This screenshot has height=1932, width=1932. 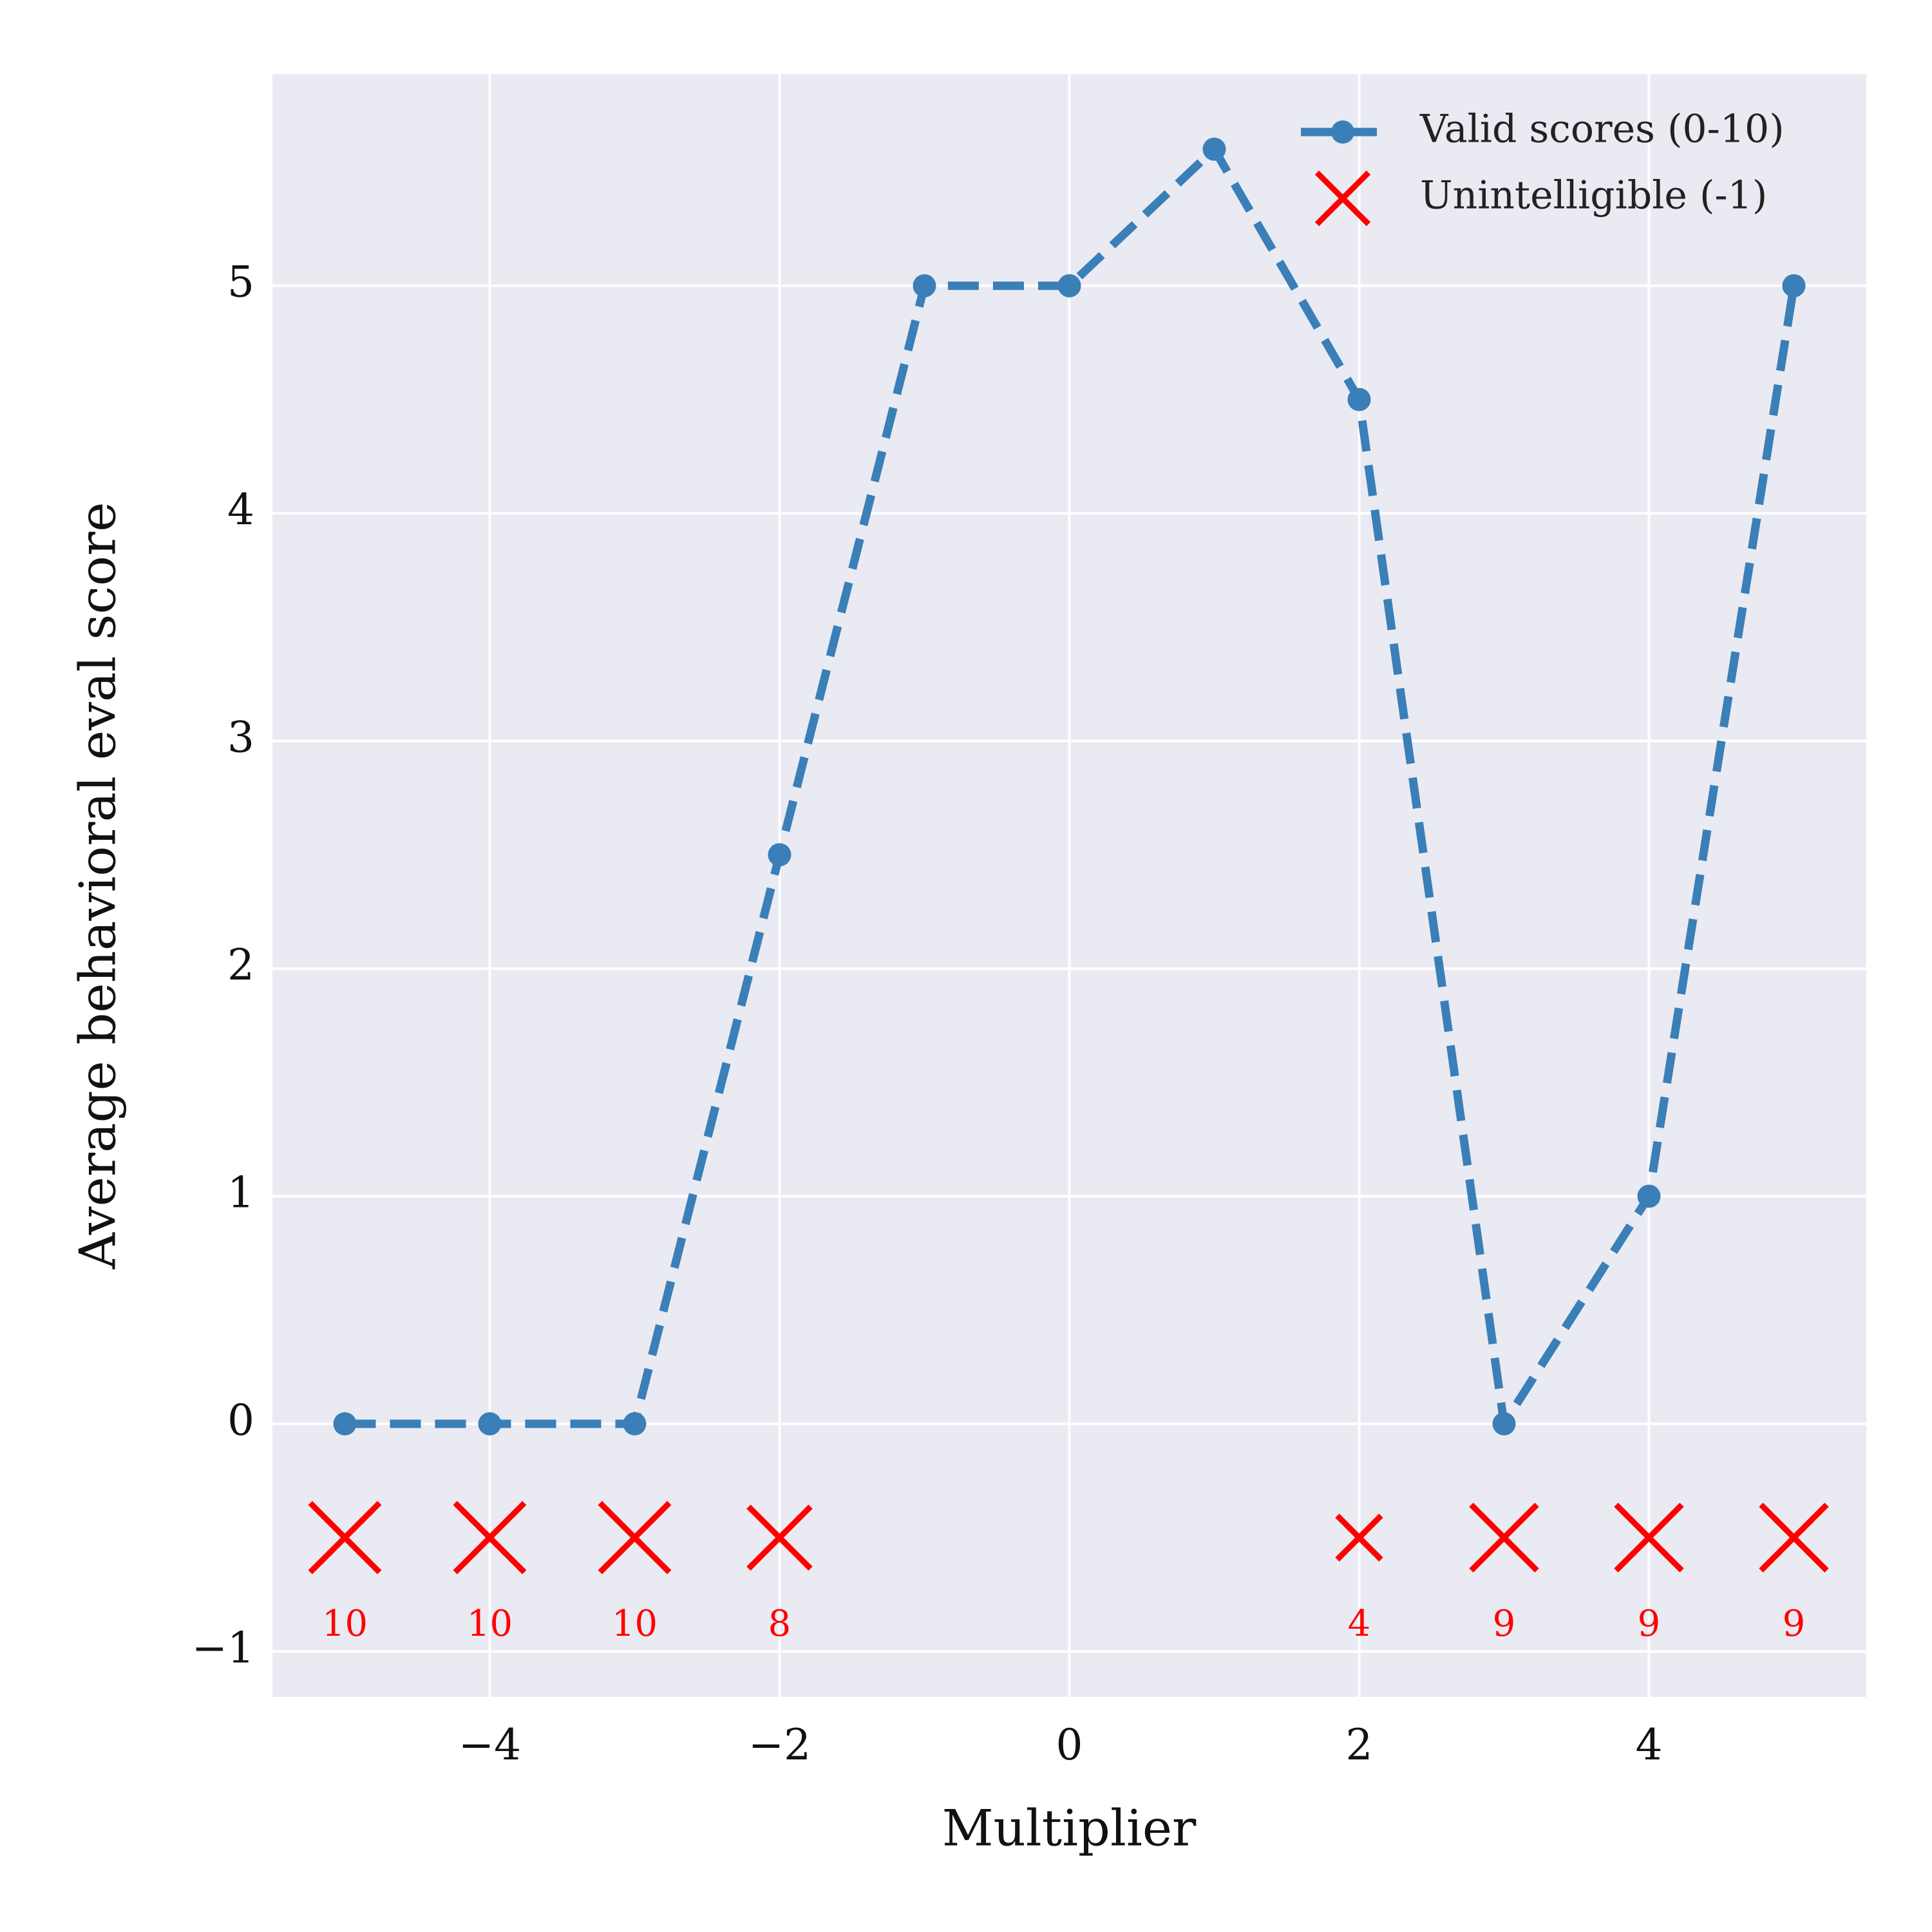 What do you see at coordinates (99, 886) in the screenshot?
I see `y-axis-label: Average behavioral eval score` at bounding box center [99, 886].